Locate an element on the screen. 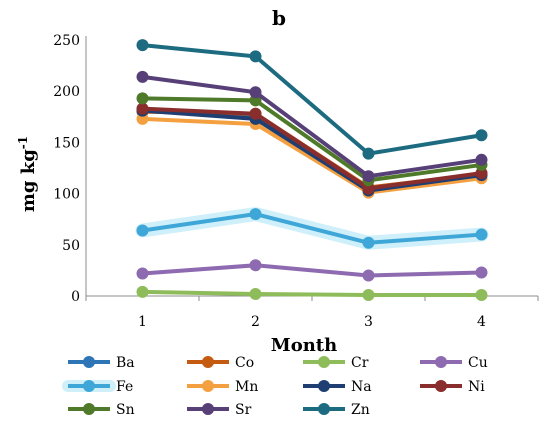 This screenshot has width=550, height=424. legend-marker-co is located at coordinates (208, 362).